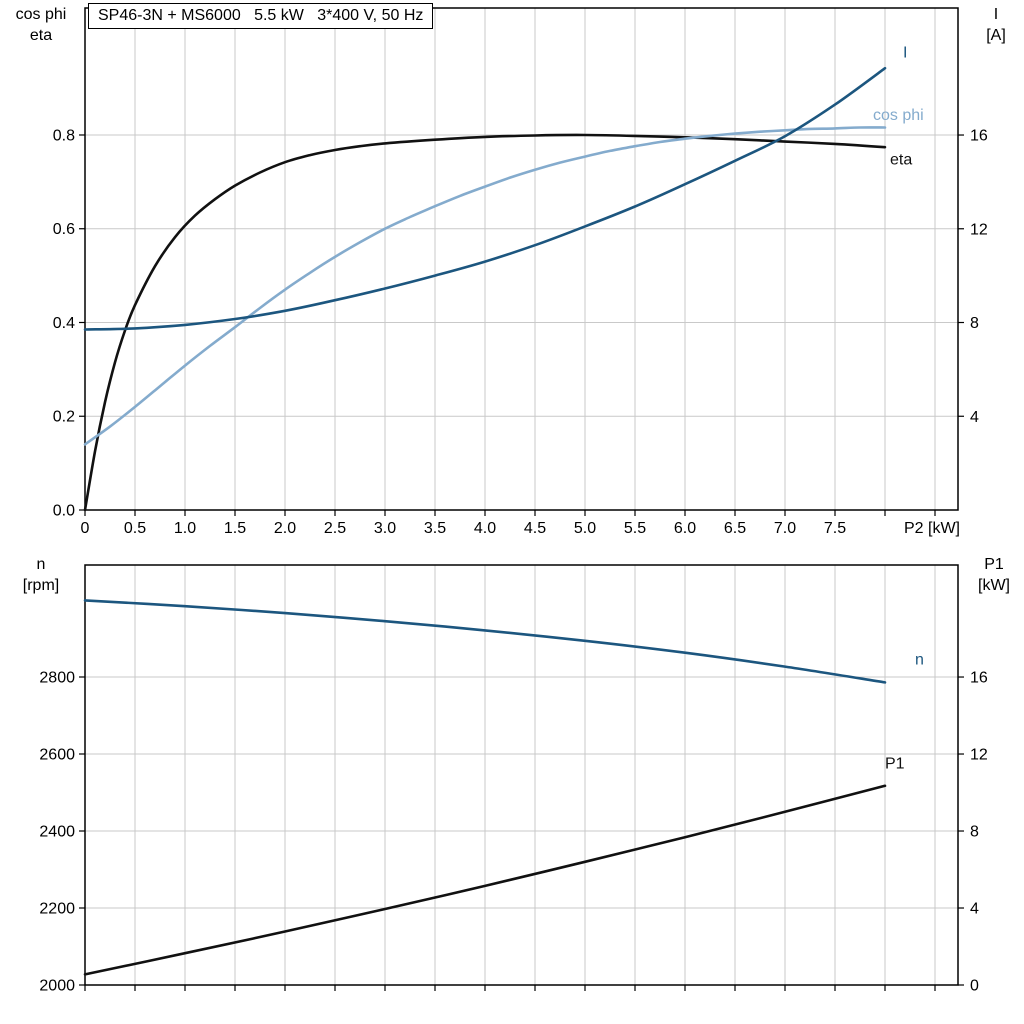  Describe the element at coordinates (994, 575) in the screenshot. I see `bottom-chart-right-axis-title: P1 [kW]` at that location.